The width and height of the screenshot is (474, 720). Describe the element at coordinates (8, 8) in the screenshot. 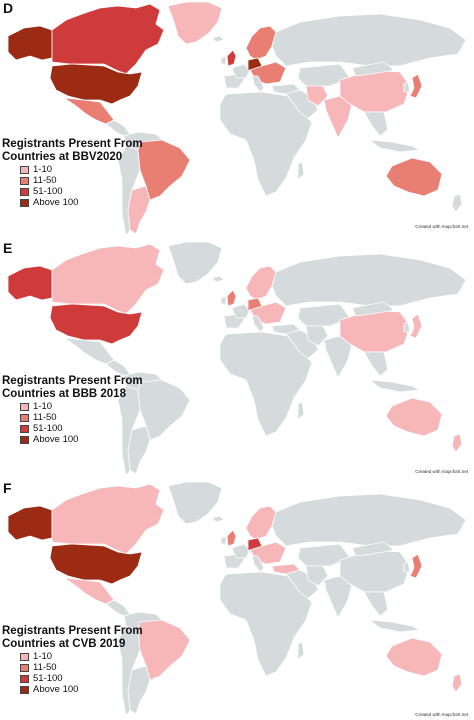

I see `panel-letter: D` at that location.